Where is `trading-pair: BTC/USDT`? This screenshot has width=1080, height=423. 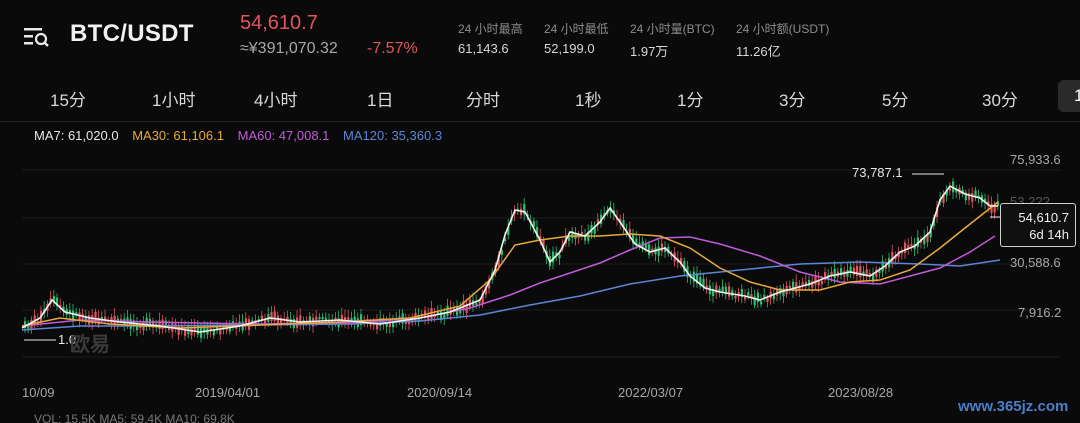 trading-pair: BTC/USDT is located at coordinates (132, 33).